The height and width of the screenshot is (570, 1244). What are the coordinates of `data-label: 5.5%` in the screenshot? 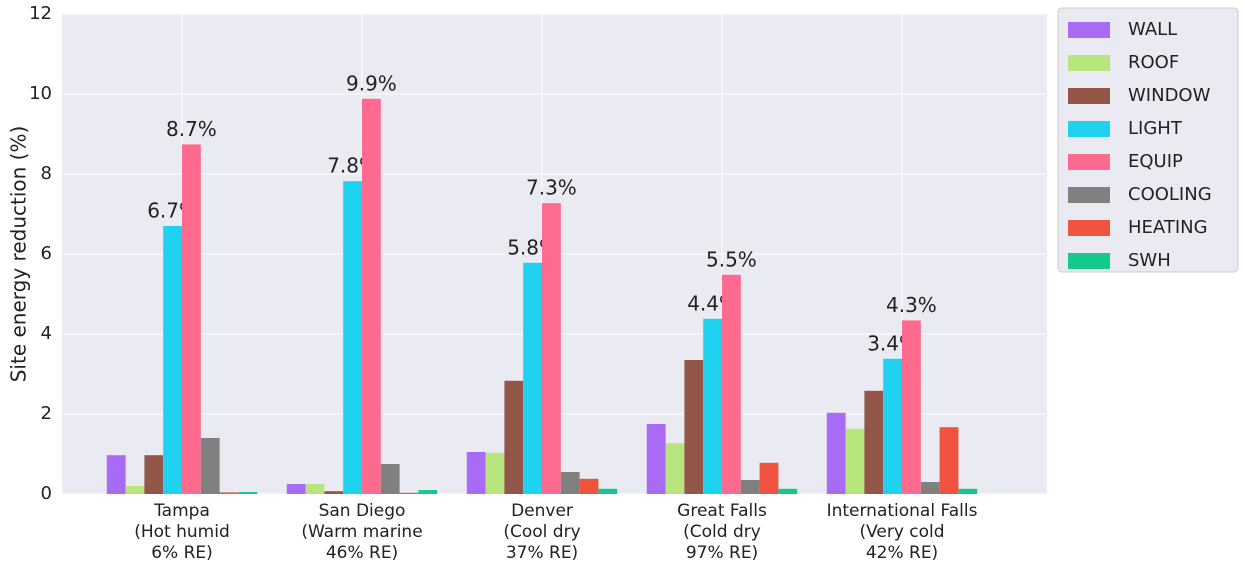 It's located at (731, 259).